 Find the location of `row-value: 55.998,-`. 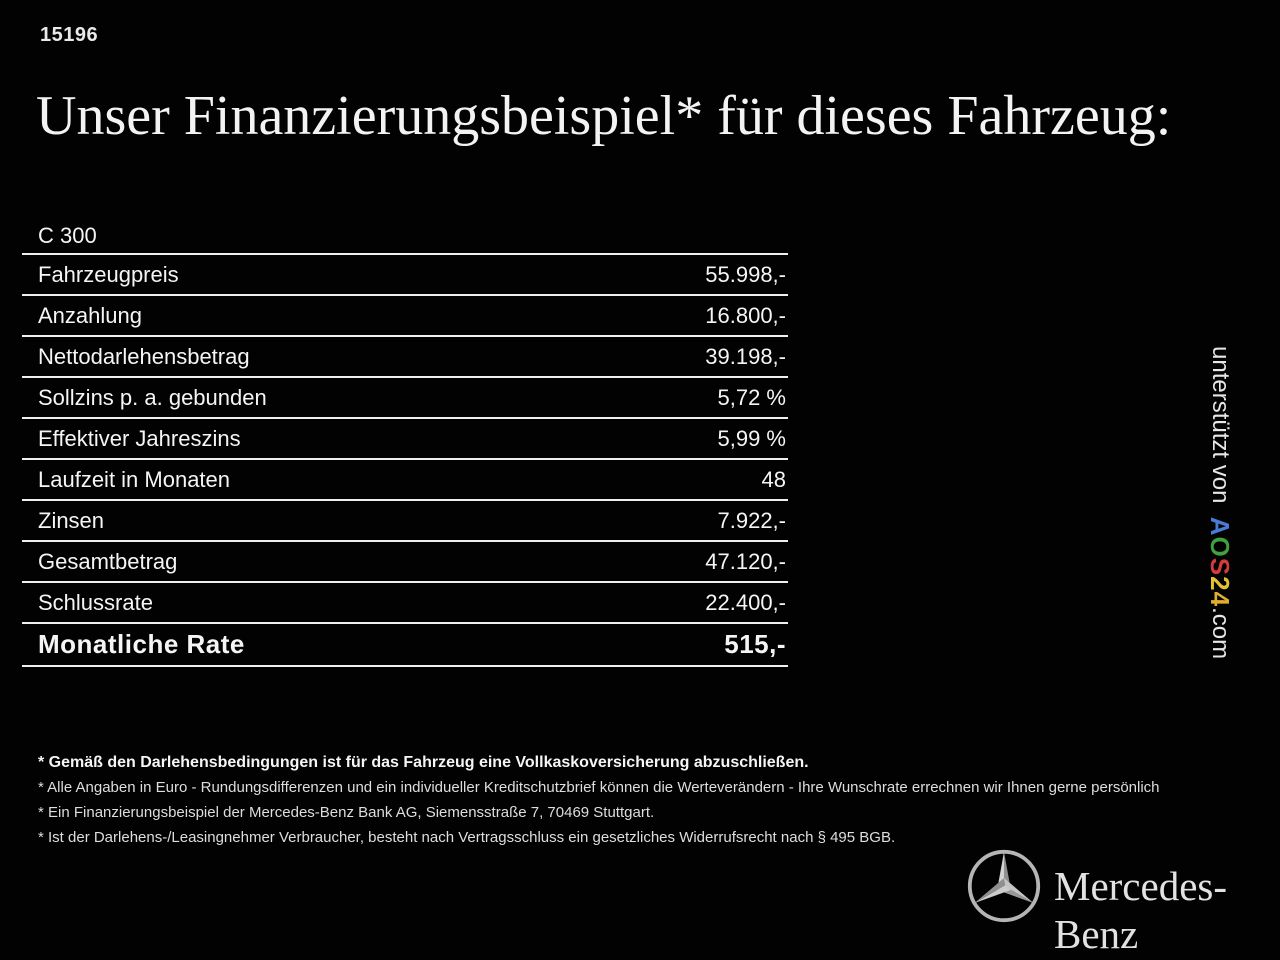

row-value: 55.998,- is located at coordinates (745, 274).